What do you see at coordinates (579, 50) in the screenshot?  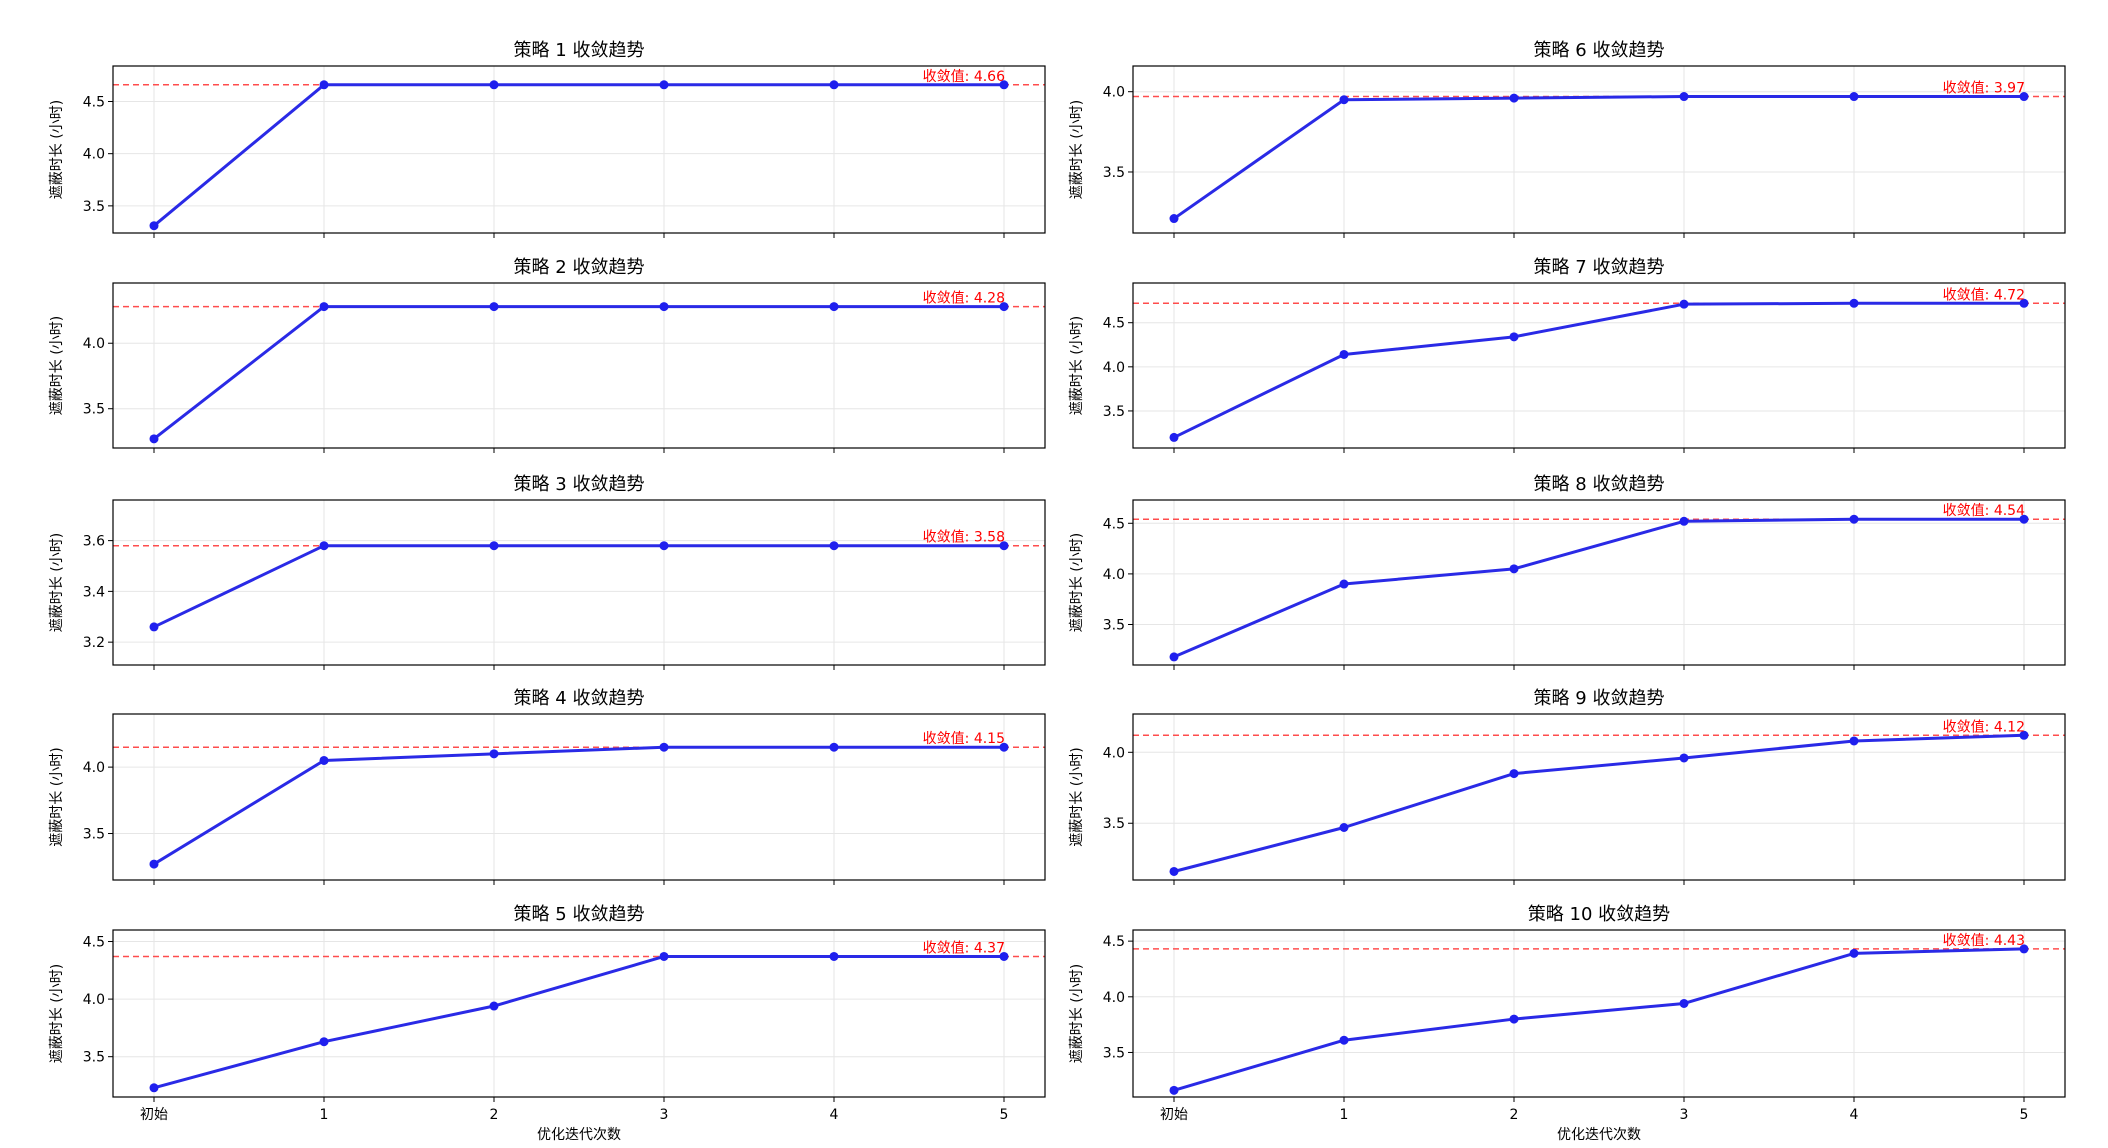 I see `subplot-title: 策略 1 收敛趋势` at bounding box center [579, 50].